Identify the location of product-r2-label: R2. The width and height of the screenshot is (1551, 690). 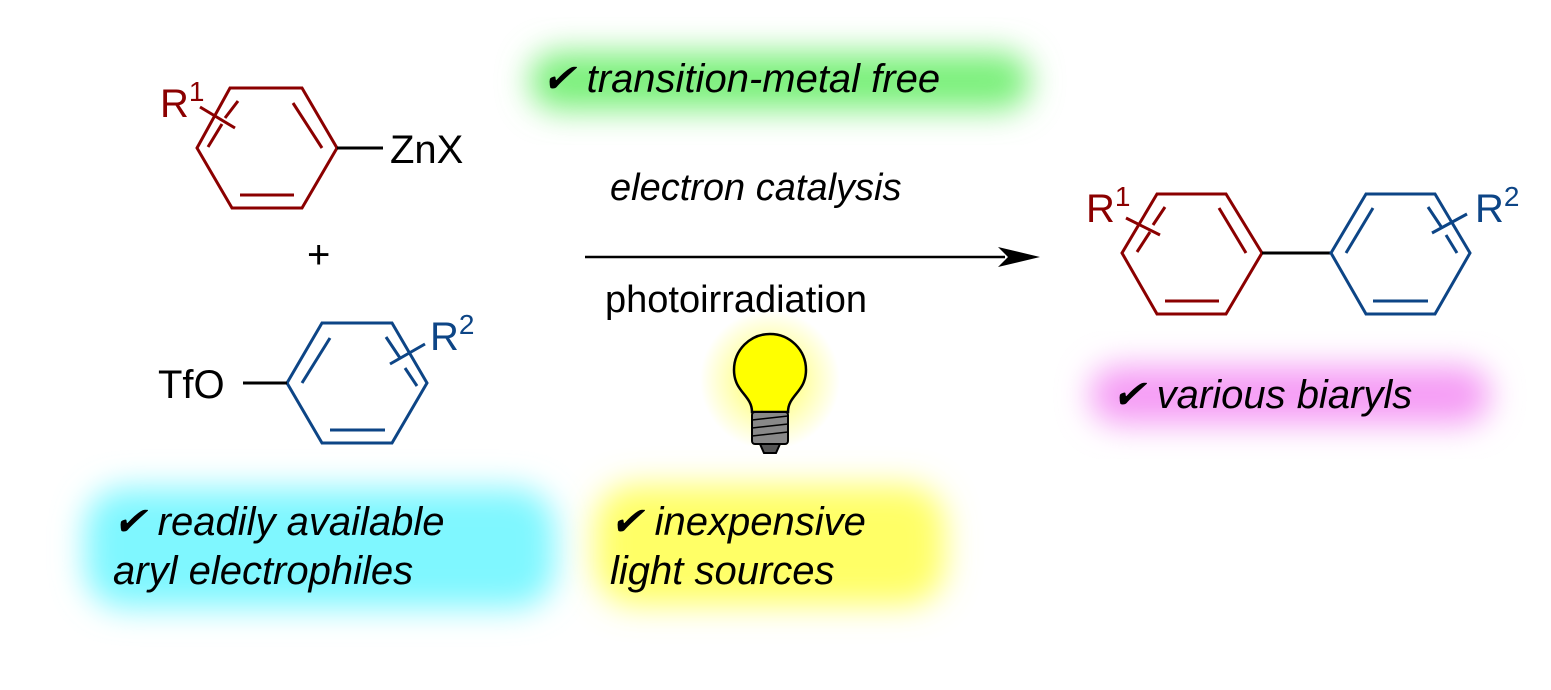
(1497, 206).